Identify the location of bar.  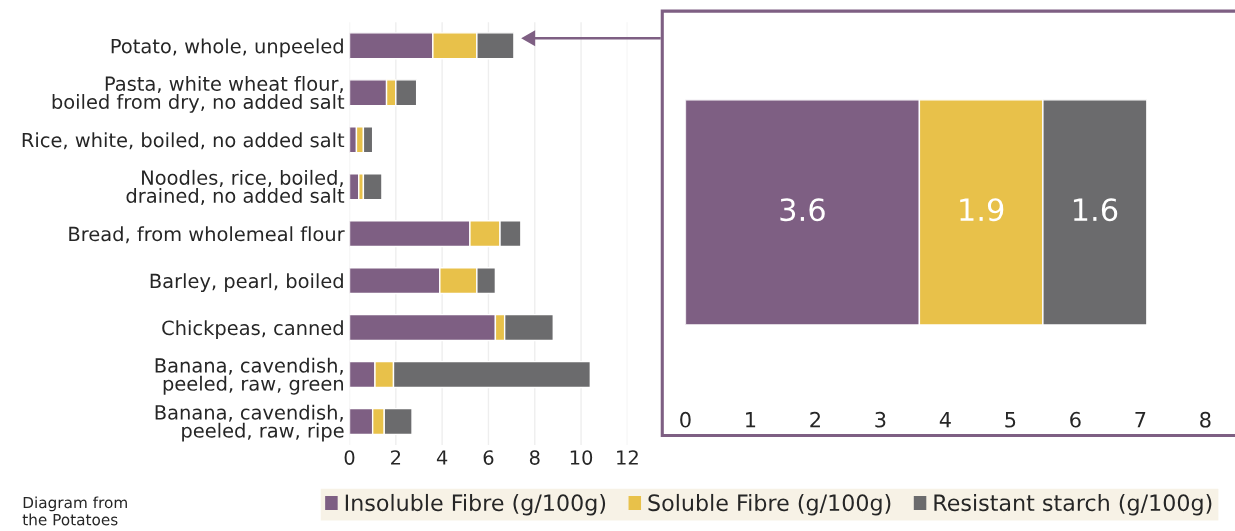
(372, 187).